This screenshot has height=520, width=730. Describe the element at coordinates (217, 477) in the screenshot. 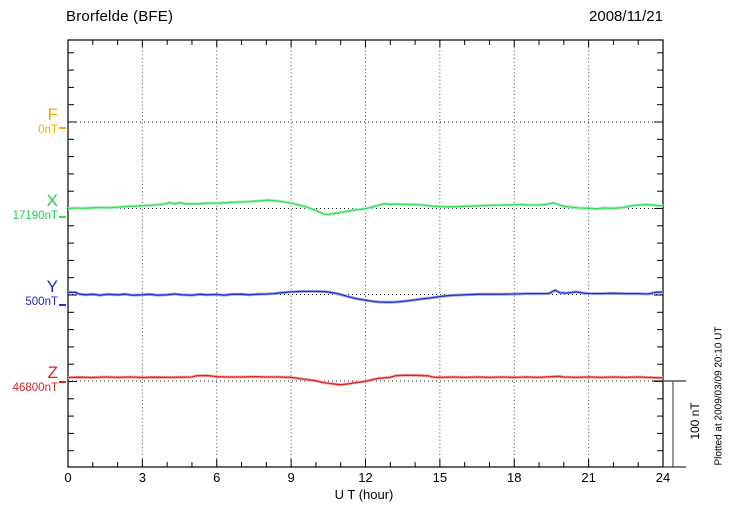

I see `x-tick-label-6: 6` at that location.